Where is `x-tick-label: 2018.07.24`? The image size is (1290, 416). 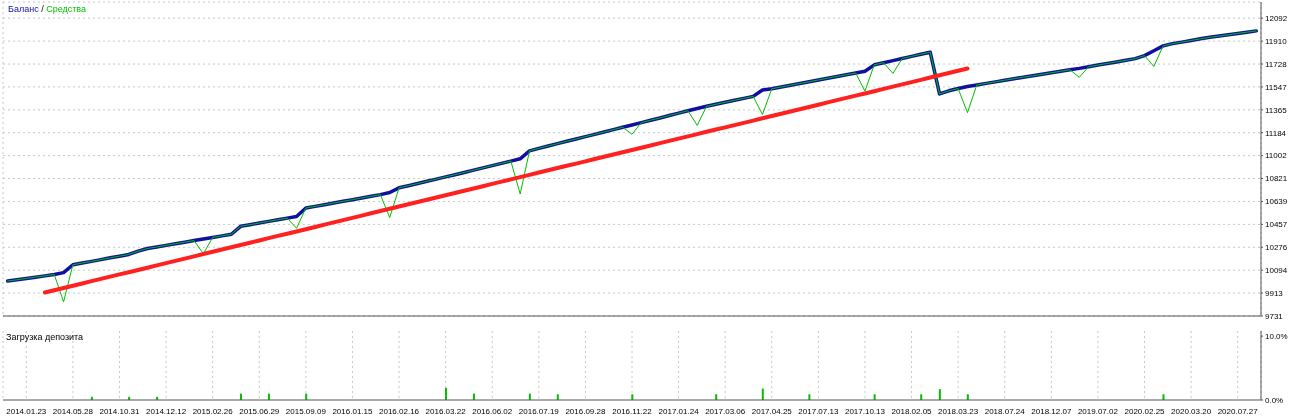 x-tick-label: 2018.07.24 is located at coordinates (1005, 411).